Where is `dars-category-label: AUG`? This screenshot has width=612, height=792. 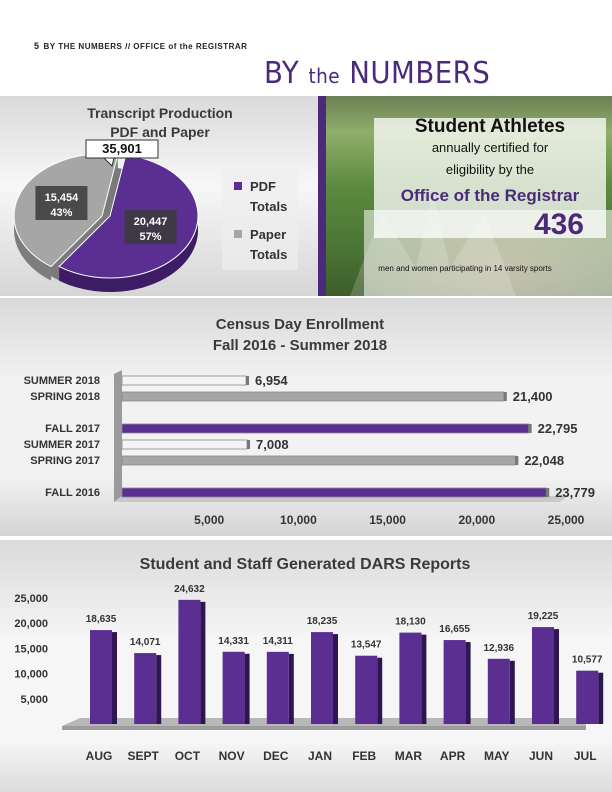
dars-category-label: AUG is located at coordinates (99, 756).